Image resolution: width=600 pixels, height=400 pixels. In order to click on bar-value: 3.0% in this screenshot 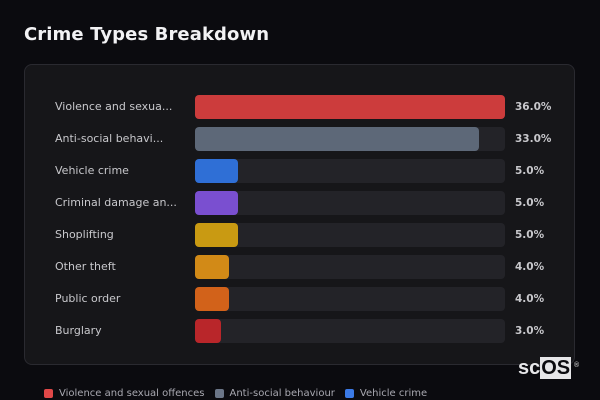, I will do `click(530, 331)`.